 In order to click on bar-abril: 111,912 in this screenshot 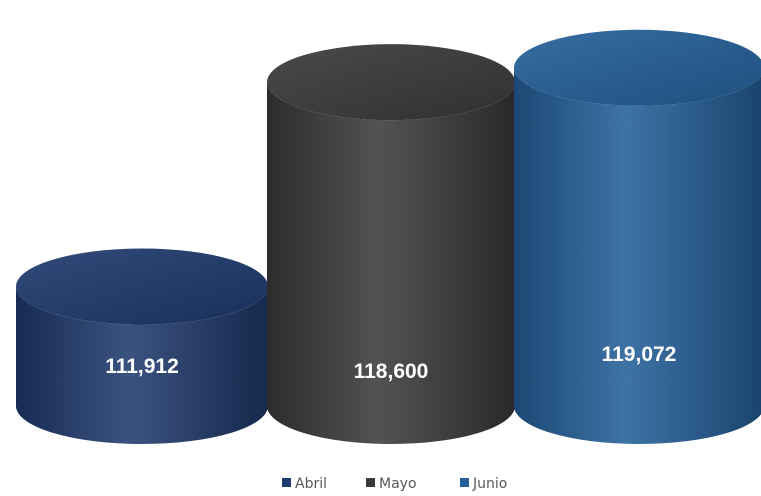, I will do `click(142, 346)`.